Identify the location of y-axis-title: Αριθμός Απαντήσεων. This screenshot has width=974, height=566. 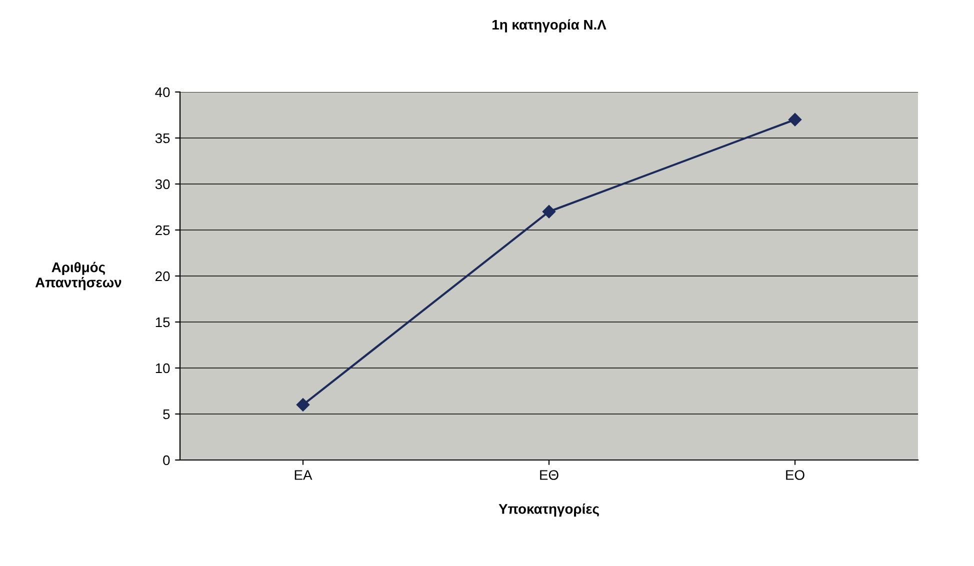
(78, 276).